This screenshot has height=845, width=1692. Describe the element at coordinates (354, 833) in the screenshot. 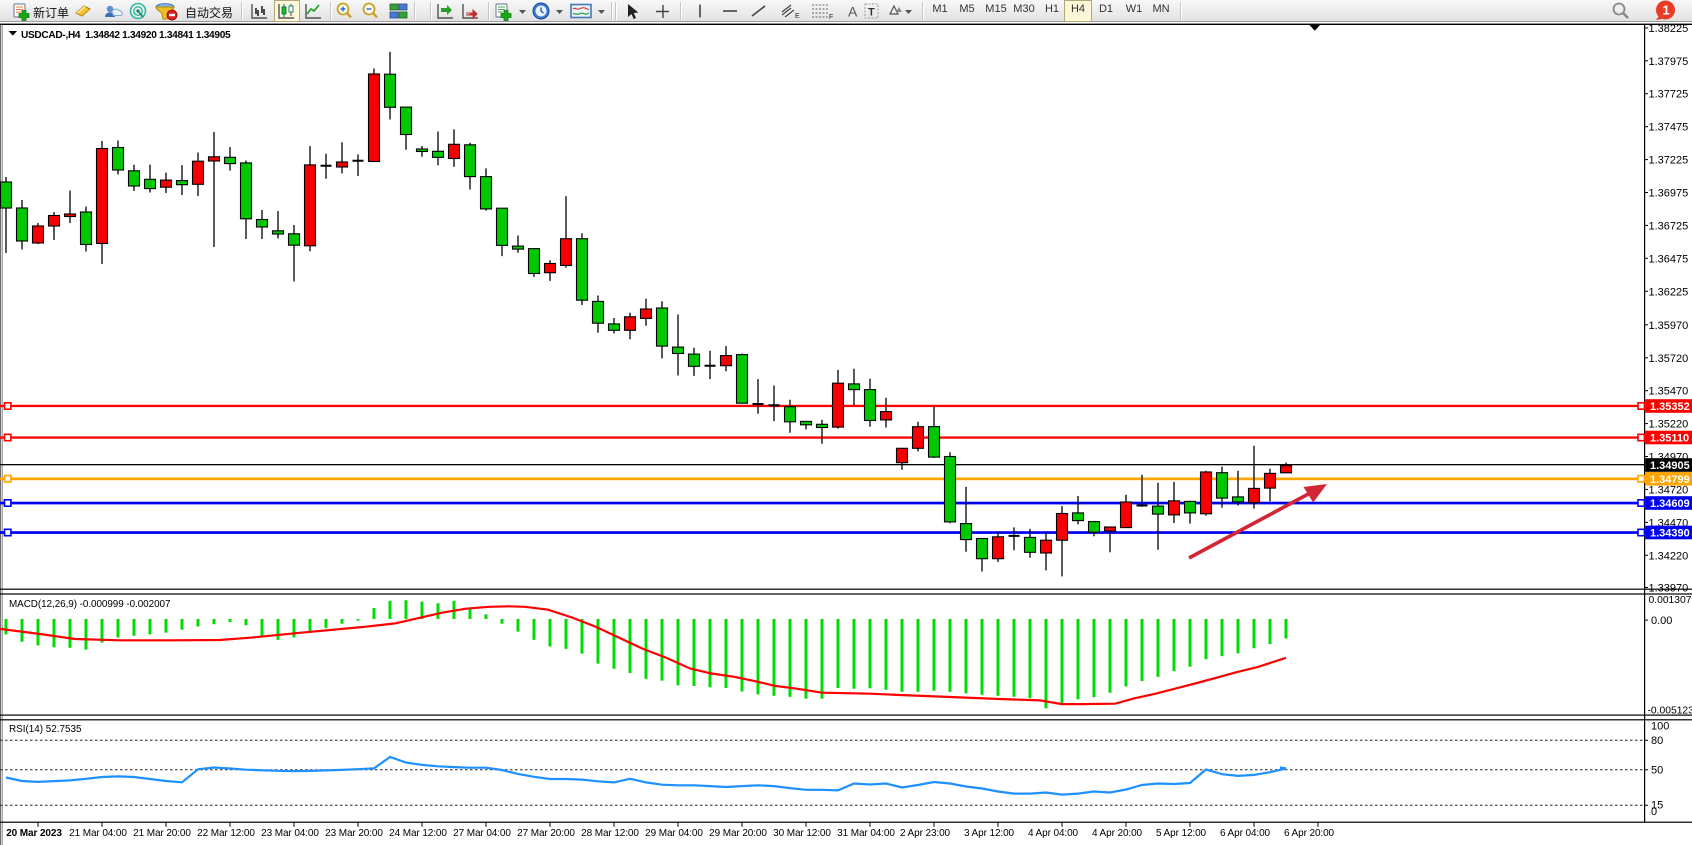

I see `svg-text: 23 Mar 20:00` at that location.